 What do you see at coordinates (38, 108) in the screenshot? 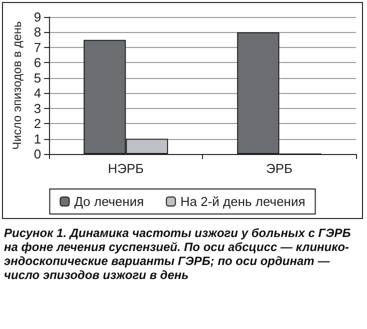
I see `y-tick-label: 3` at bounding box center [38, 108].